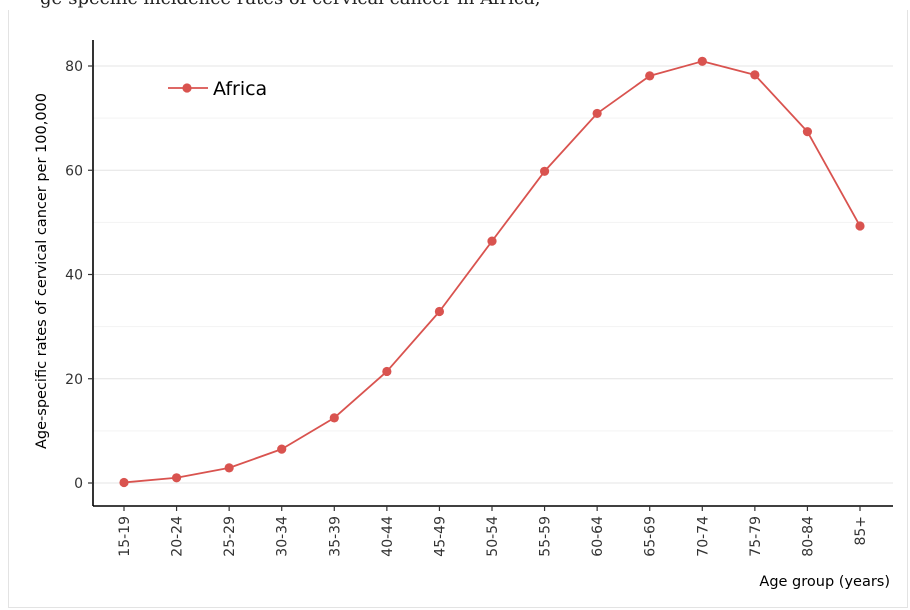 The image size is (910, 610). I want to click on x-tick-label: 40-44, so click(388, 536).